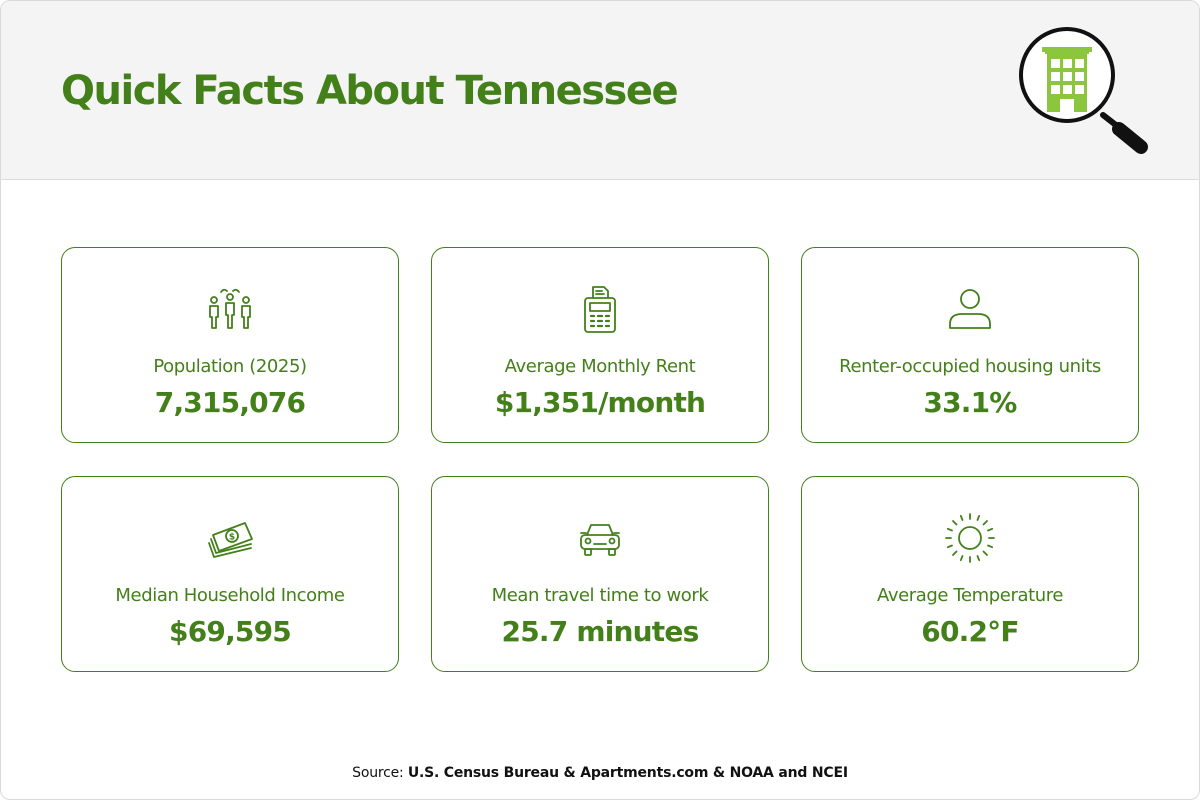 The image size is (1200, 800). I want to click on source-prefix: Source:, so click(378, 773).